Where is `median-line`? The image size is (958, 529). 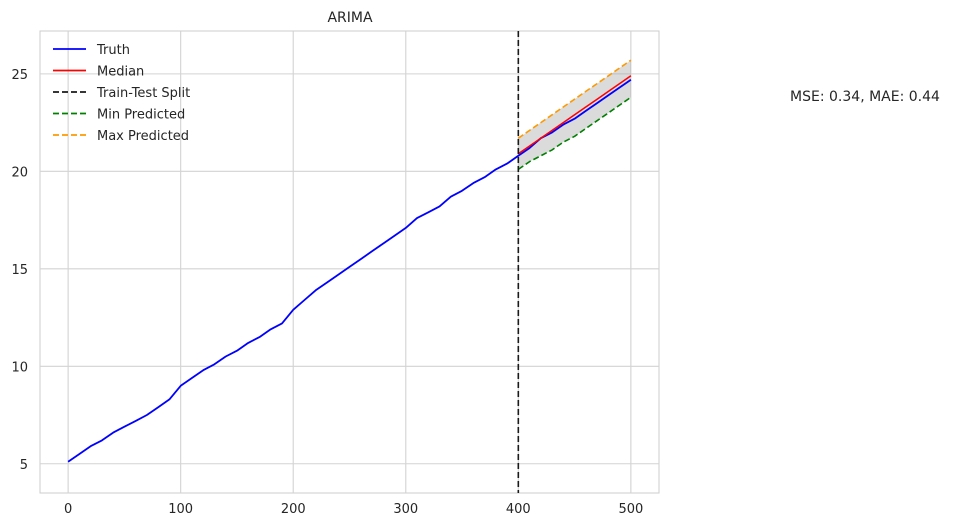
median-line is located at coordinates (574, 115).